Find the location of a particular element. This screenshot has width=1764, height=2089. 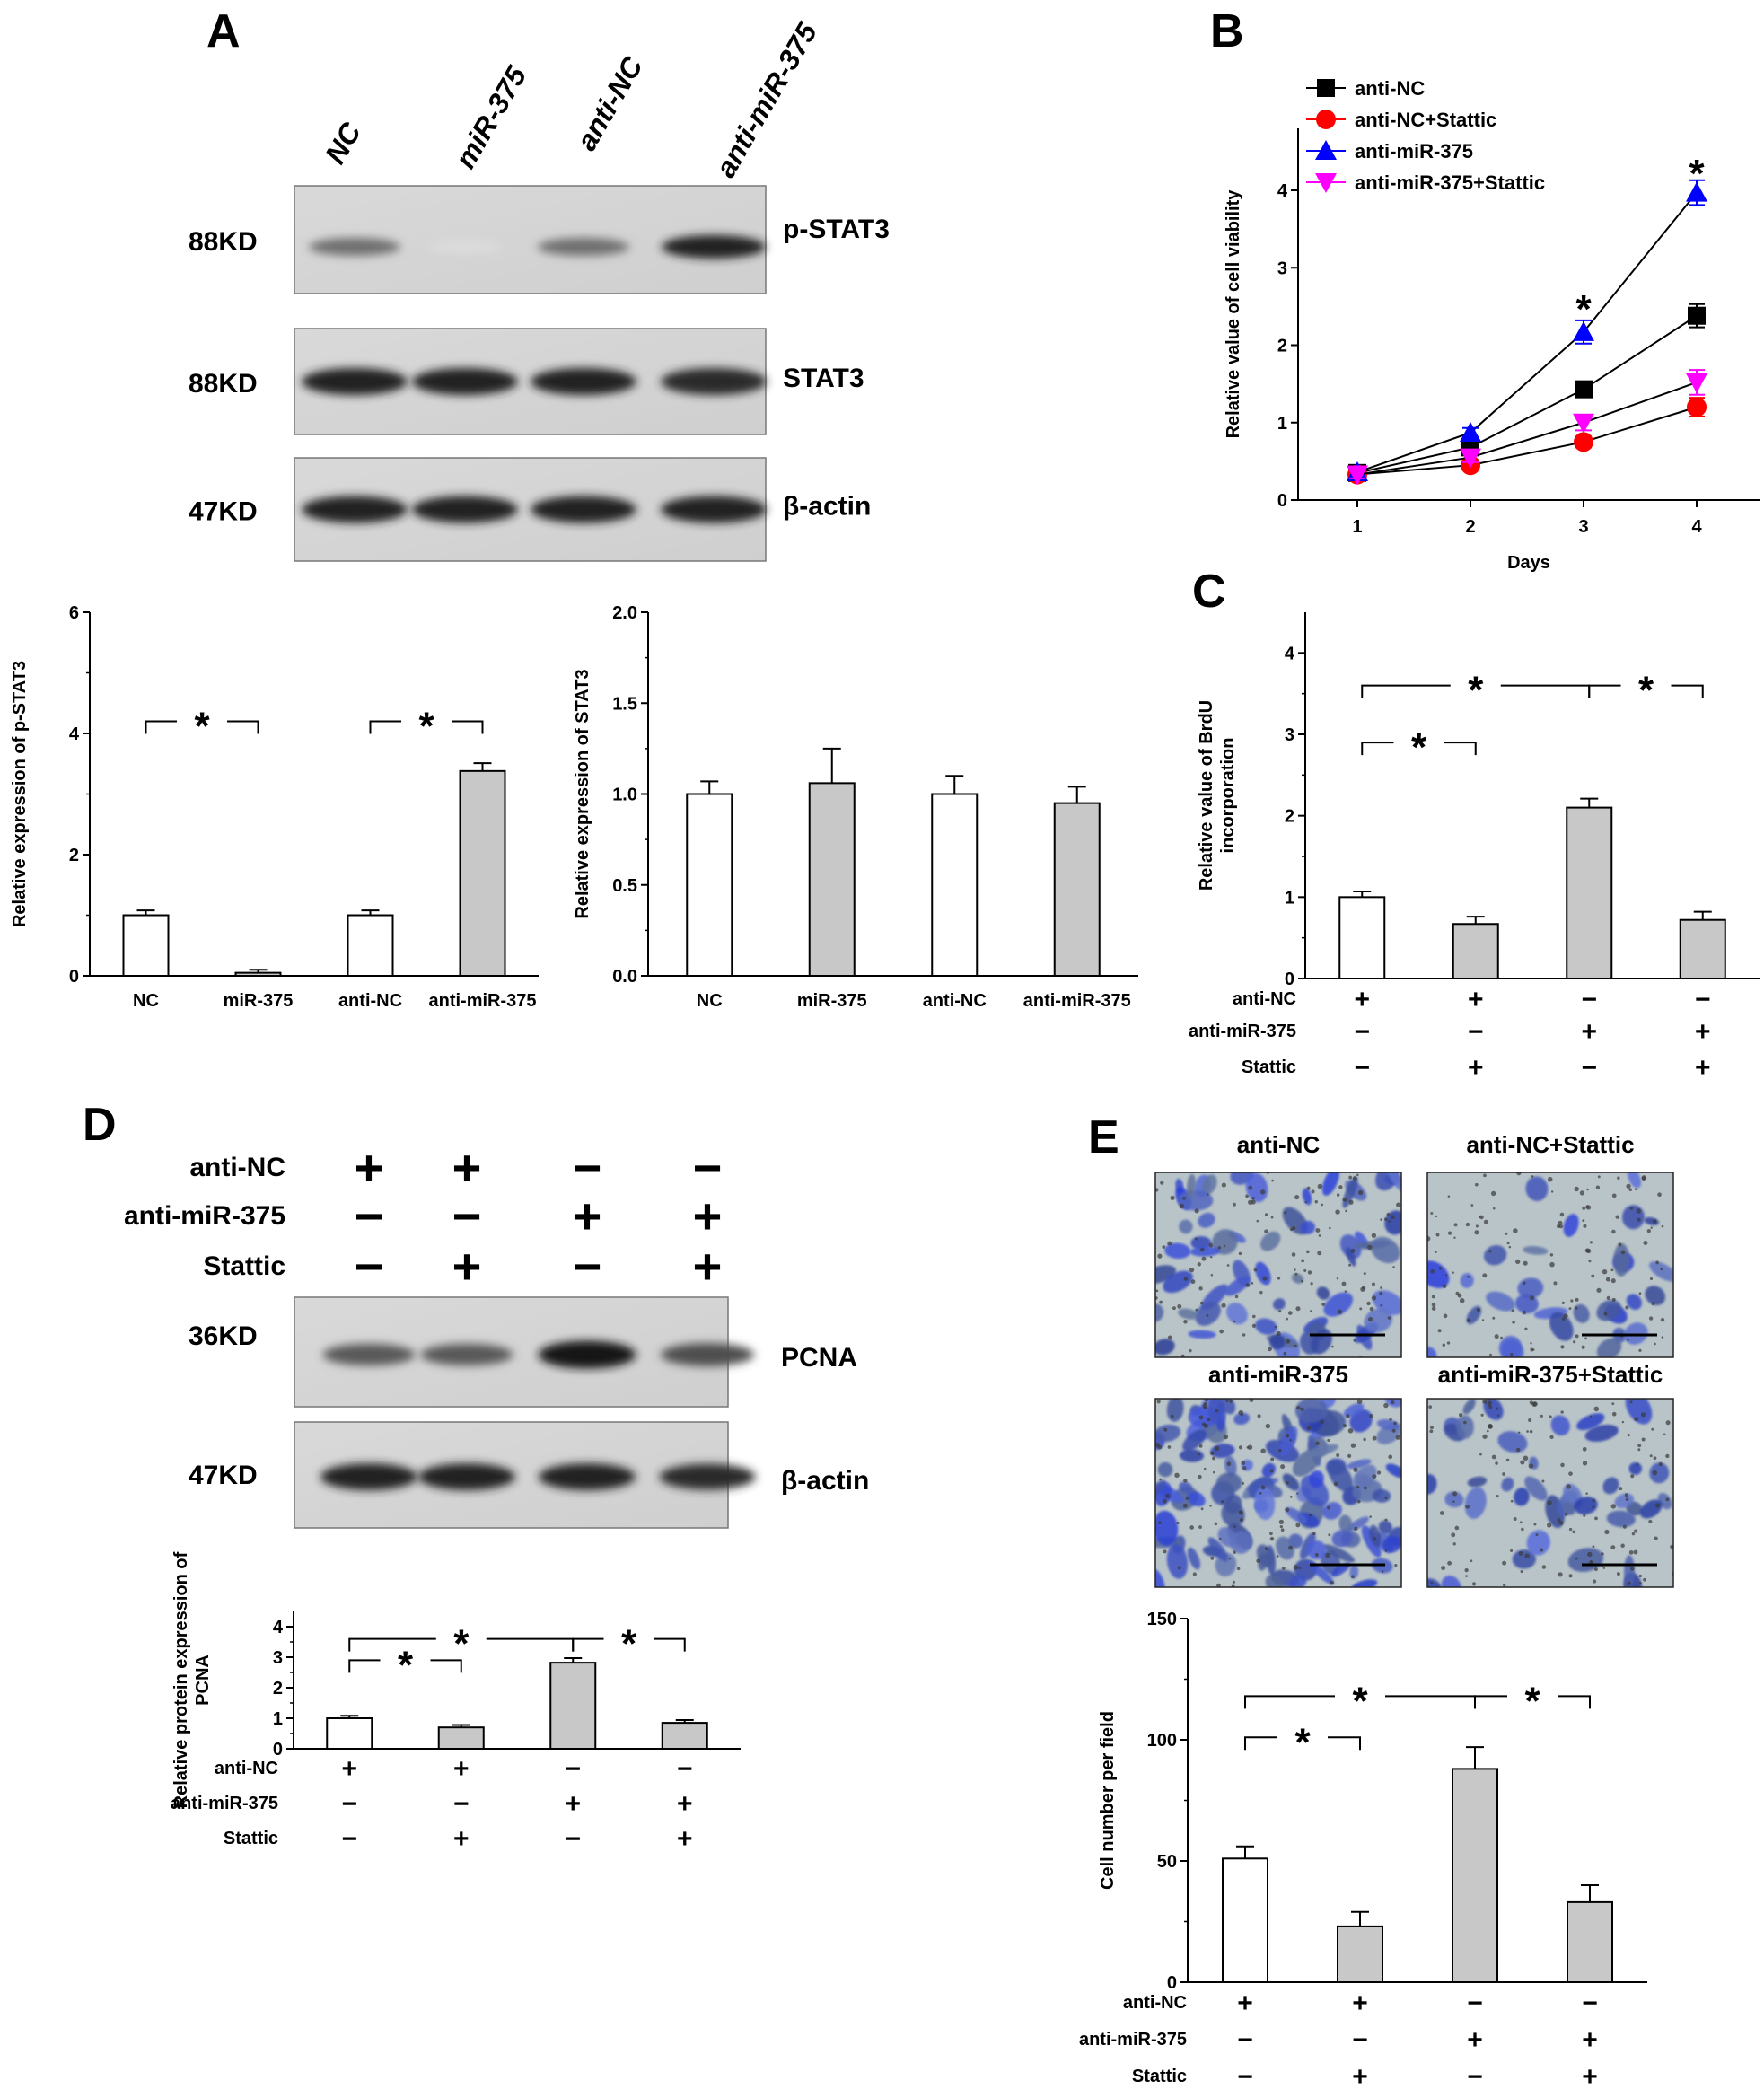

panel-label-a: A is located at coordinates (223, 31).